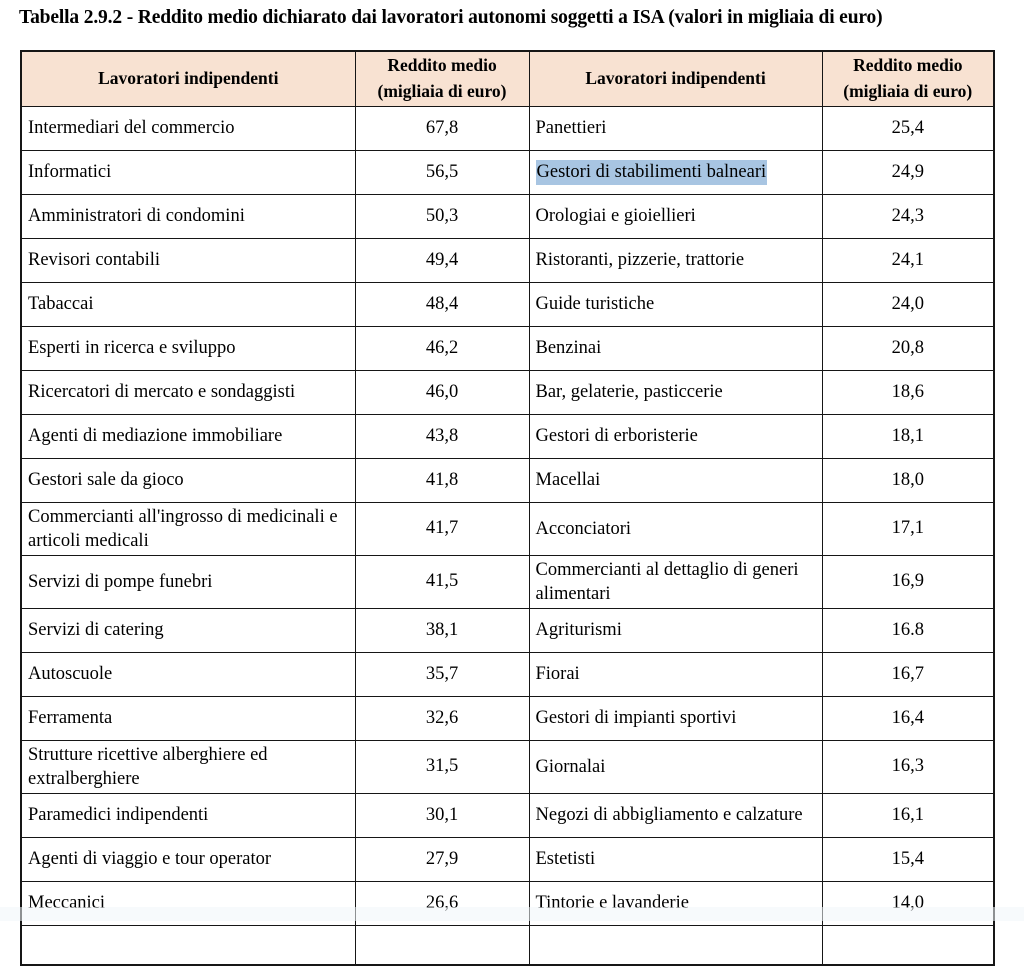 Image resolution: width=1024 pixels, height=966 pixels. I want to click on occupation-cell: Informatici, so click(188, 172).